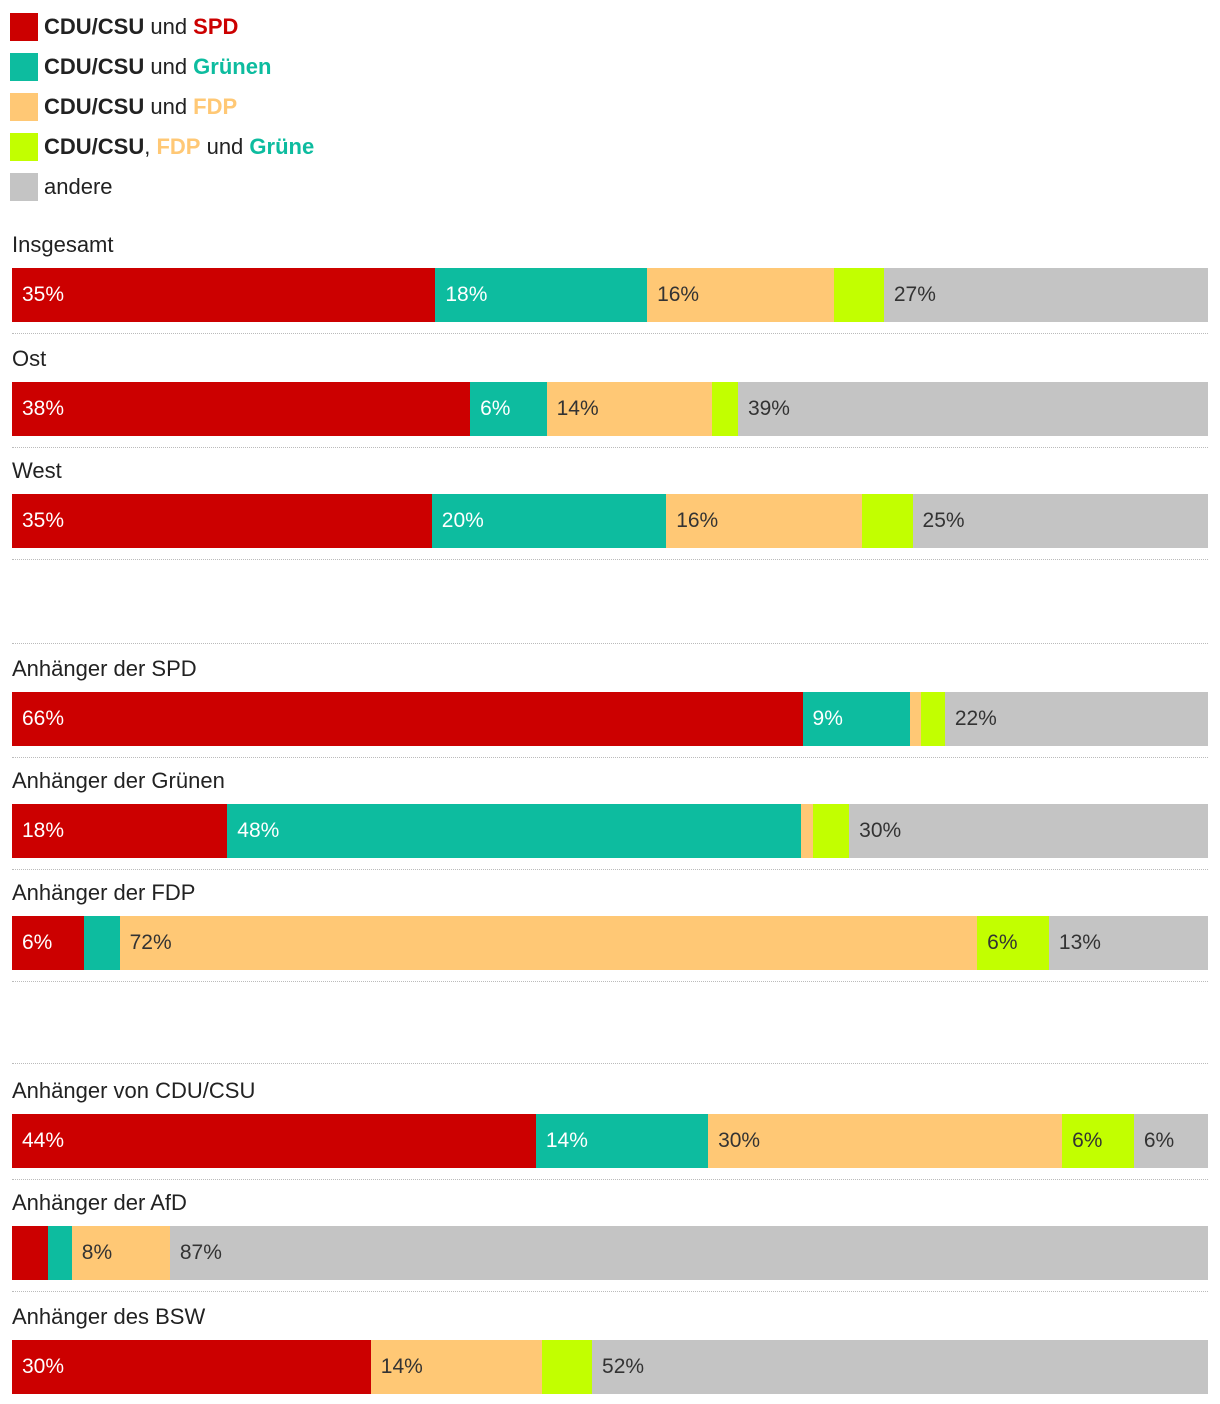 This screenshot has height=1404, width=1220. Describe the element at coordinates (768, 408) in the screenshot. I see `data-label: 39%` at that location.